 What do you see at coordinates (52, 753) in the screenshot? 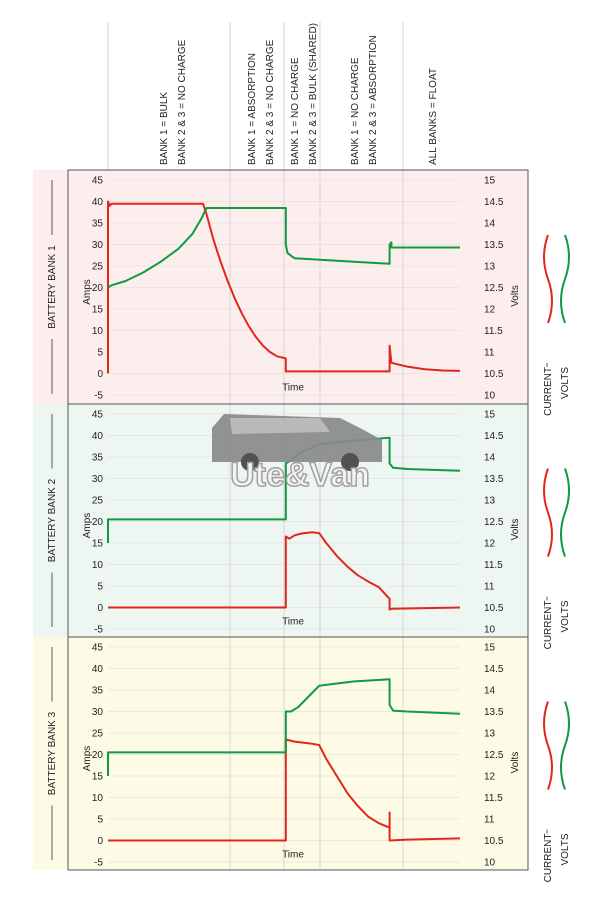
I see `panel-label: BATTERY BANK 3` at bounding box center [52, 753].